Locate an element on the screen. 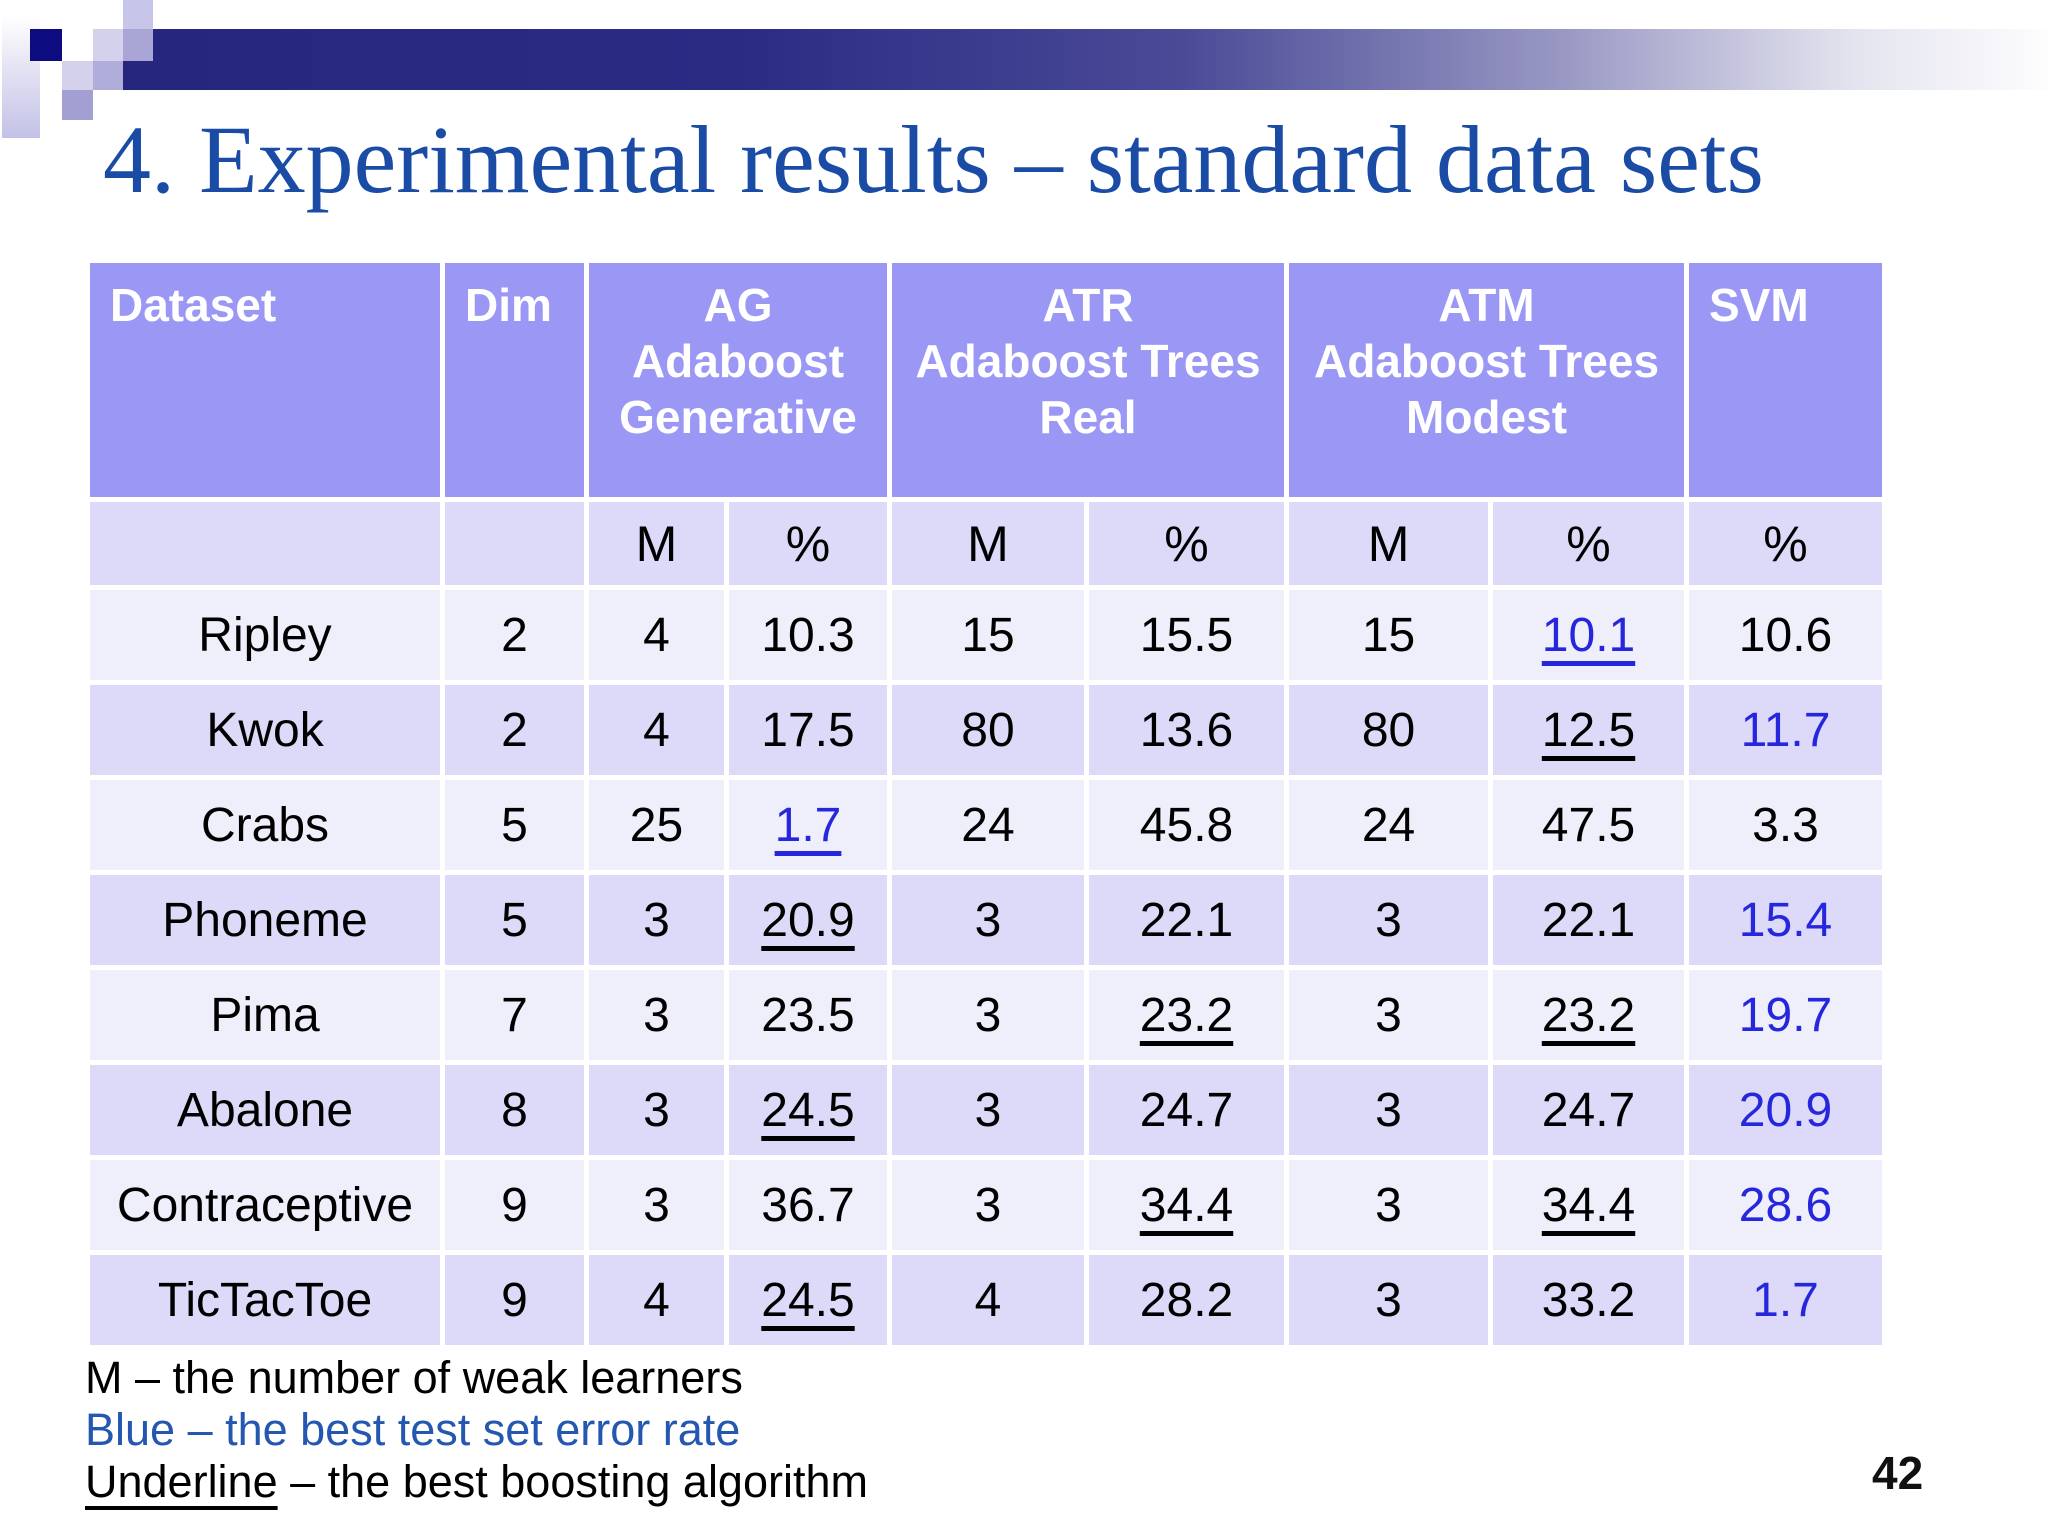 Image resolution: width=2048 pixels, height=1536 pixels. value-cell: 36.7 is located at coordinates (808, 1205).